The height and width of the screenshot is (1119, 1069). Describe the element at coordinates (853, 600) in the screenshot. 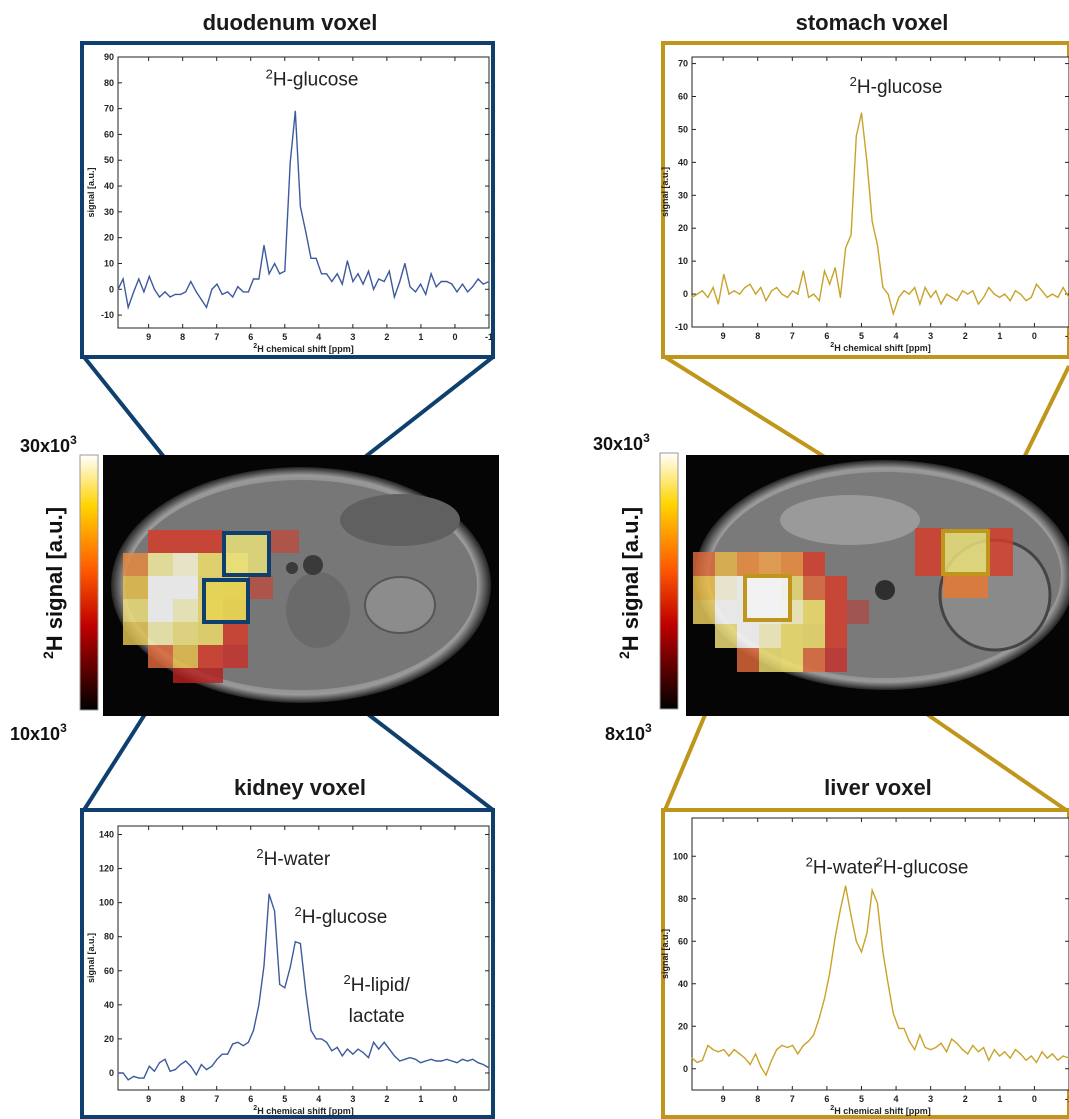

I see `signal-overlay` at that location.